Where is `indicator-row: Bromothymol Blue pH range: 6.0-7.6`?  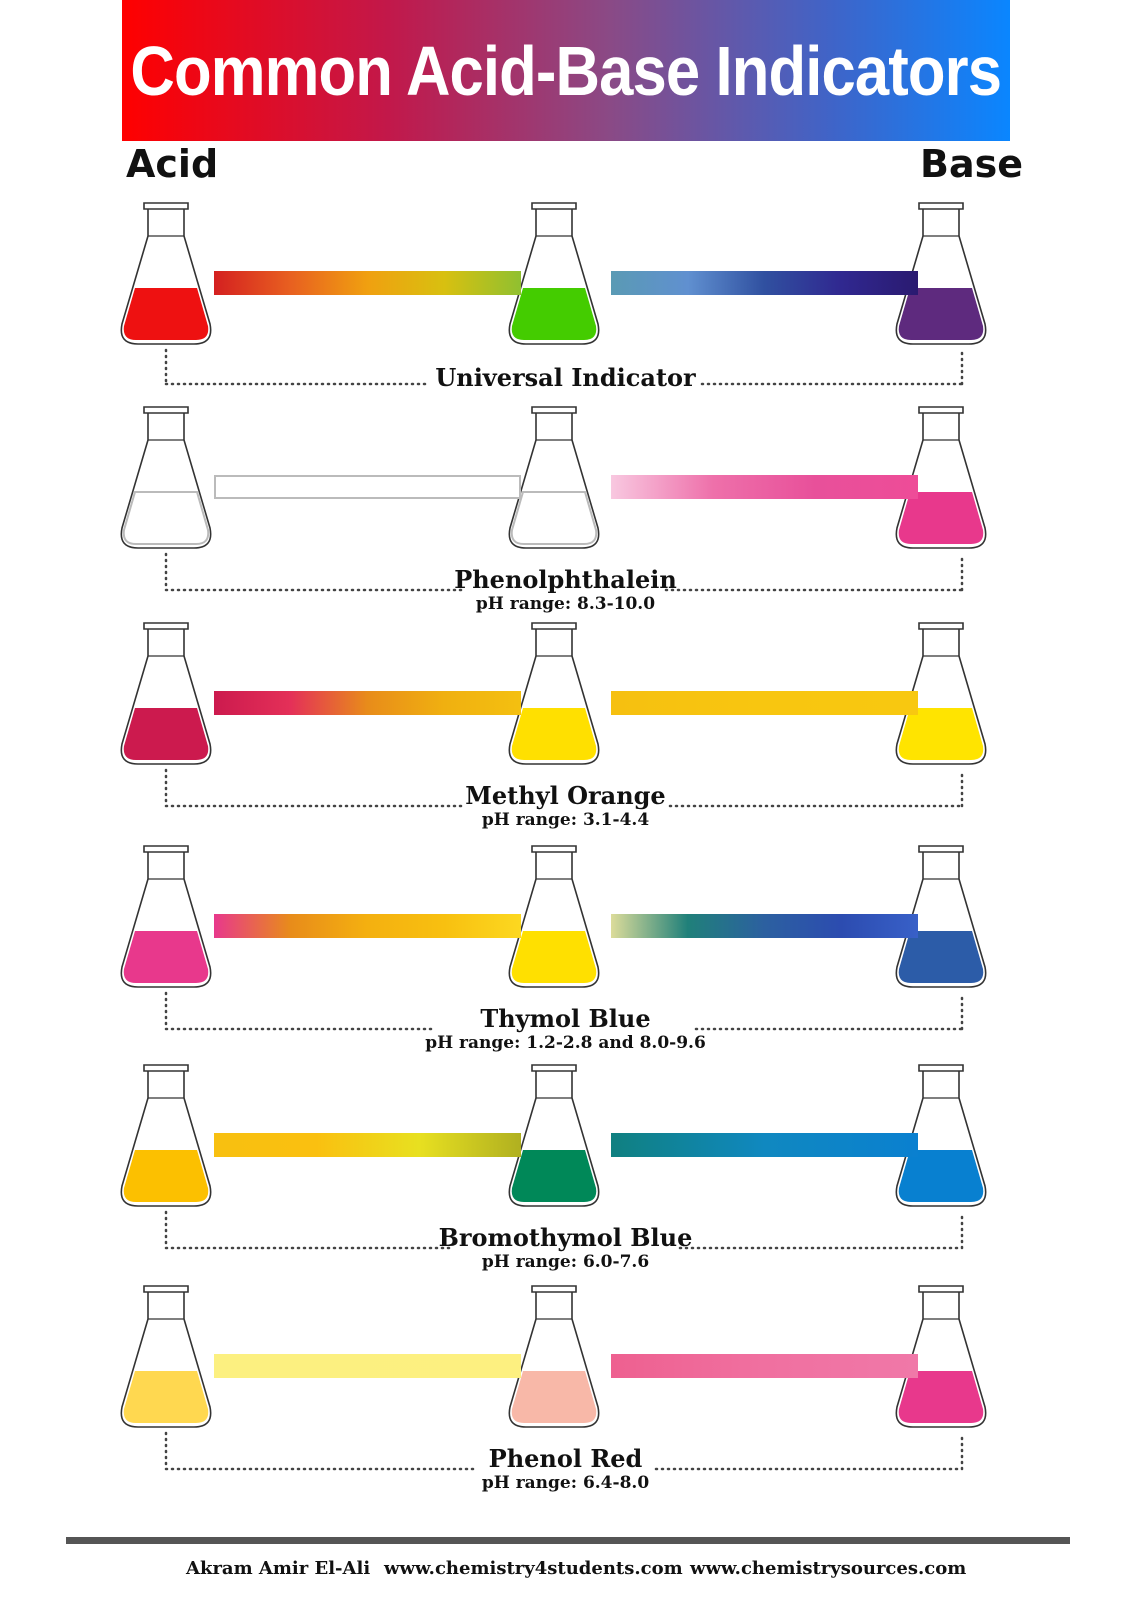
indicator-row: Bromothymol Blue pH range: 6.0-7.6 is located at coordinates (565, 1172).